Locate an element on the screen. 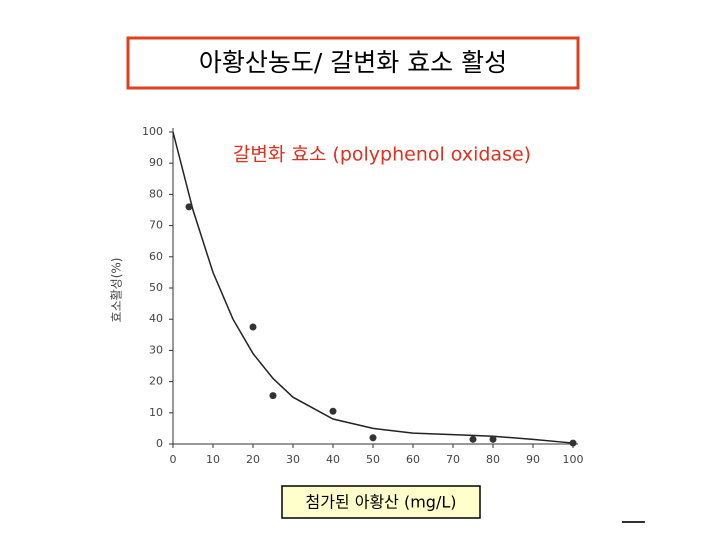 This screenshot has width=720, height=540. x-tick-label: 30 is located at coordinates (293, 459).